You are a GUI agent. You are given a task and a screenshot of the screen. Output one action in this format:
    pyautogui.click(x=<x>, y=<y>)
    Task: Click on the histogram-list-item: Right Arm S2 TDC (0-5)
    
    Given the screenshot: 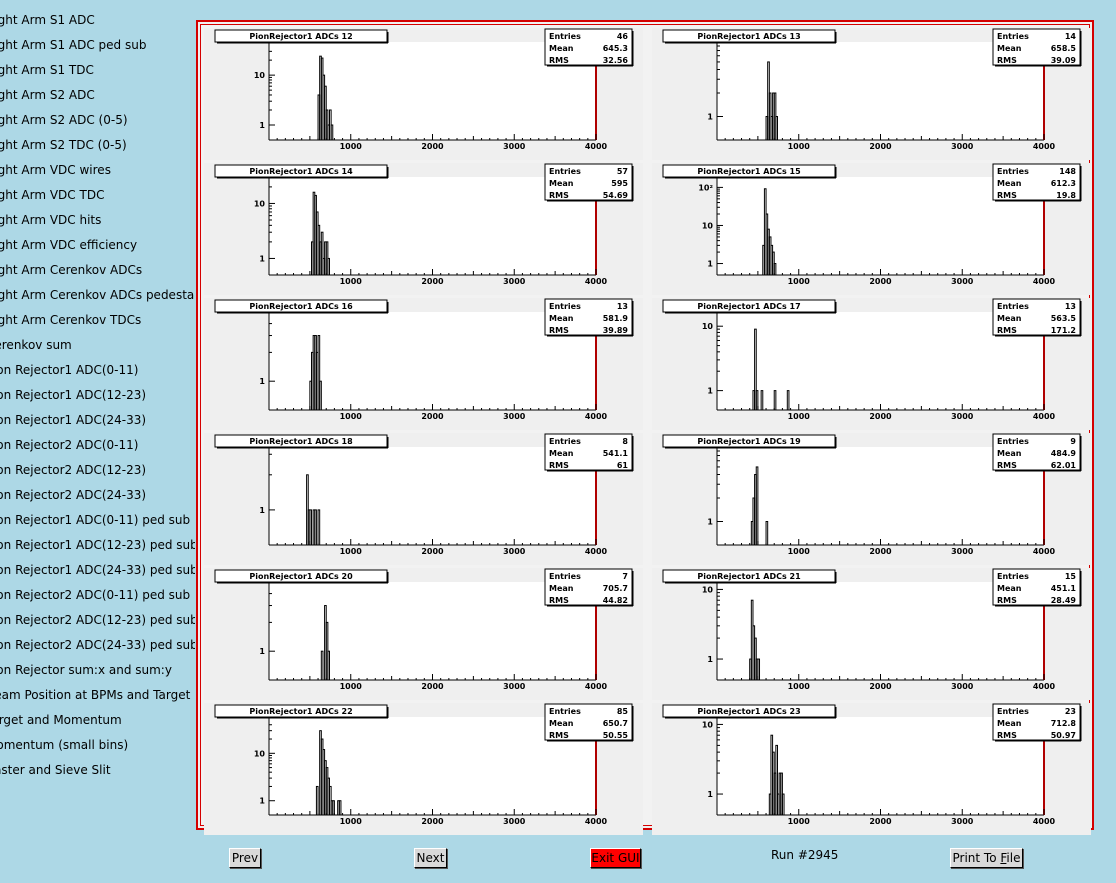 What is the action you would take?
    pyautogui.click(x=97, y=145)
    